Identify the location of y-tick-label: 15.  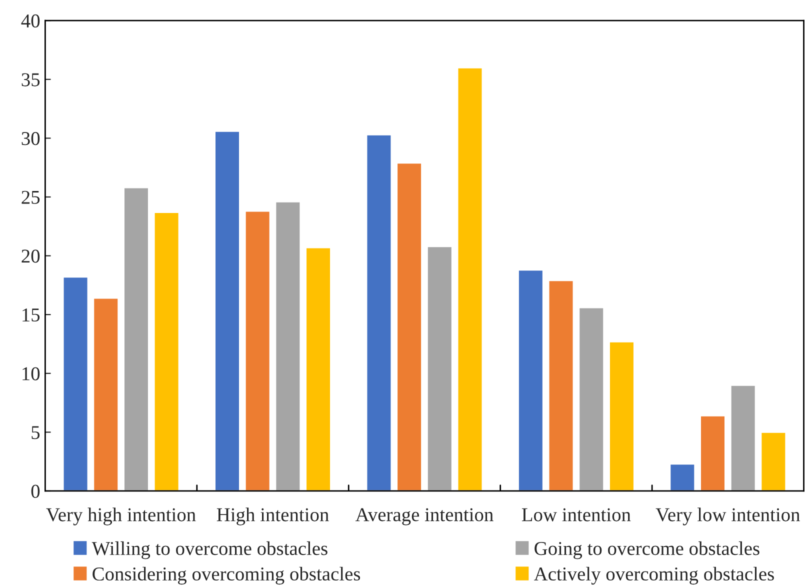
(31, 315).